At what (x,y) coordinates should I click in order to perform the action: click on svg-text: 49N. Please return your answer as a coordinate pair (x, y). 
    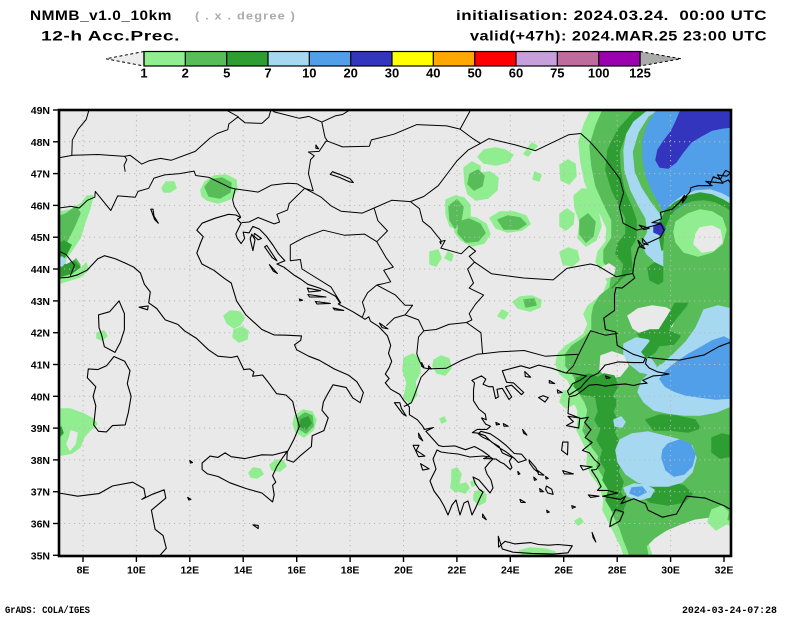
    Looking at the image, I should click on (40, 111).